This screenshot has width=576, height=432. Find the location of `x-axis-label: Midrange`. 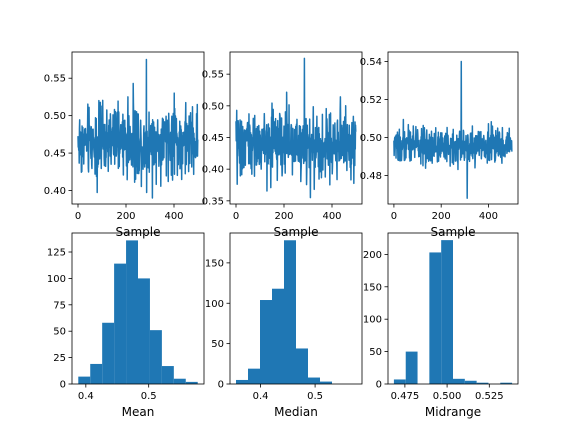

x-axis-label: Midrange is located at coordinates (453, 412).